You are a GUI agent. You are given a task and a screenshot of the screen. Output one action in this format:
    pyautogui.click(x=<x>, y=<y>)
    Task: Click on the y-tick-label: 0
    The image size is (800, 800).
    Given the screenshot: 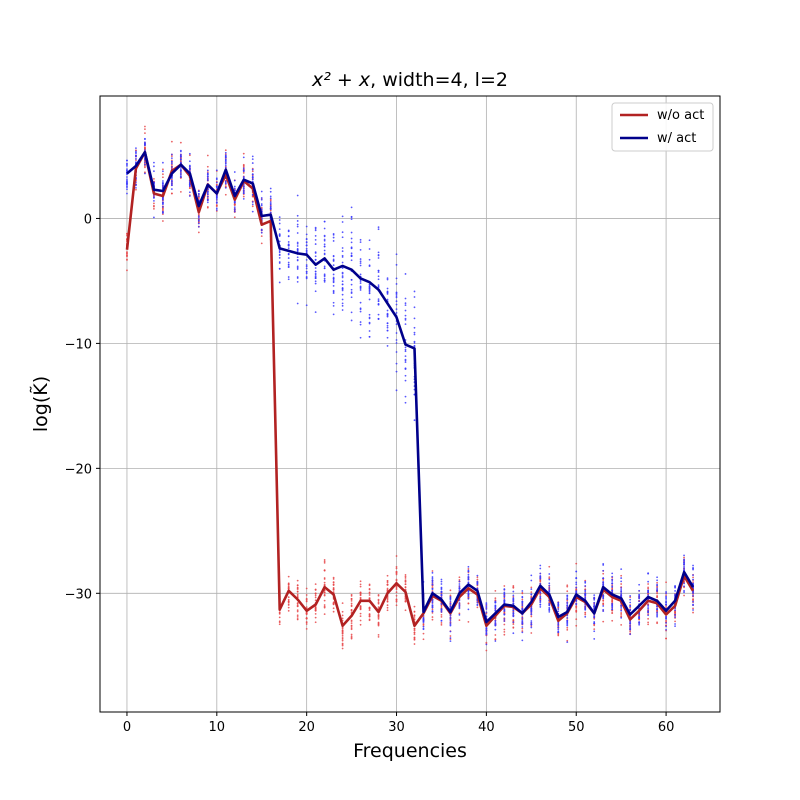 What is the action you would take?
    pyautogui.click(x=88, y=219)
    